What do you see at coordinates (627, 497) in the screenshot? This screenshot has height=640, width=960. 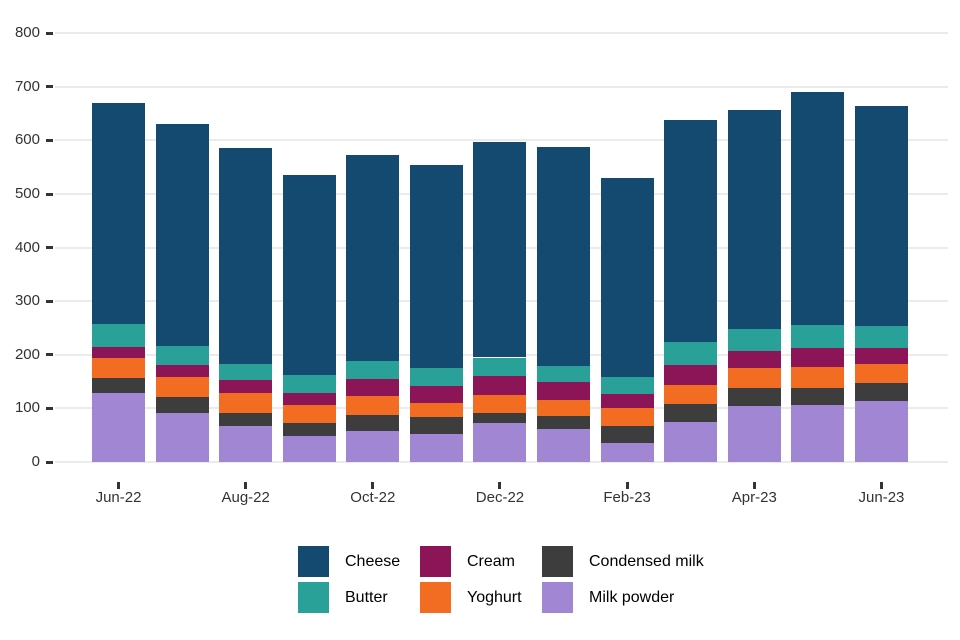 I see `x-axis-label: Feb-23` at bounding box center [627, 497].